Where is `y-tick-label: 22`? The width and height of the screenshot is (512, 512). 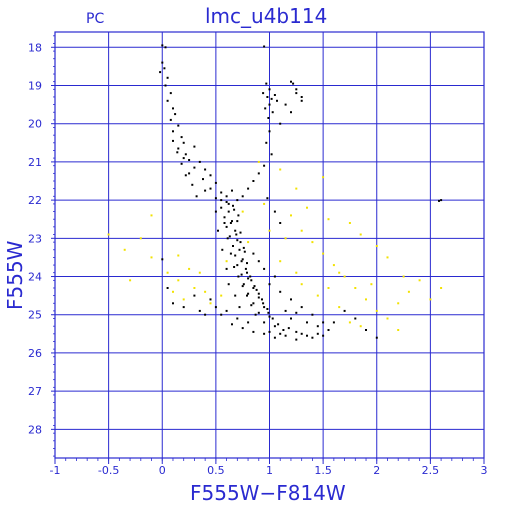 y-tick-label: 22 is located at coordinates (35, 200).